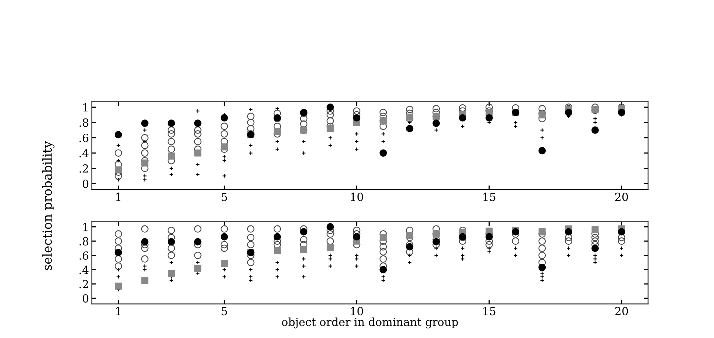 This screenshot has height=338, width=714. I want to click on y-axis-title: selection probability, so click(48, 205).